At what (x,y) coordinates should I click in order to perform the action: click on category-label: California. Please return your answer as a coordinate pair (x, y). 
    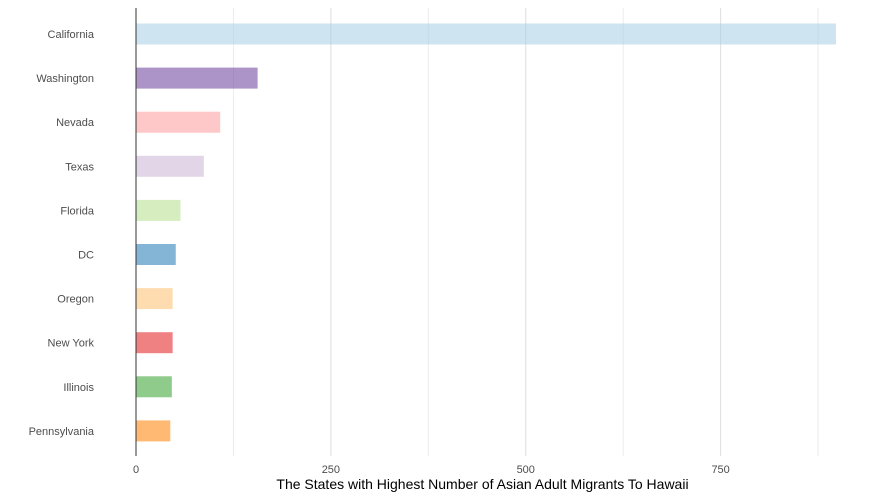
    Looking at the image, I should click on (71, 35).